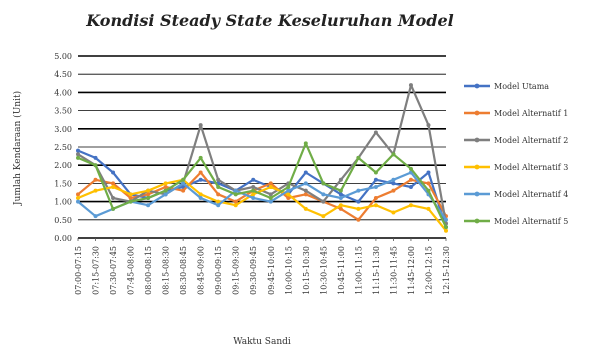  I want to click on y-tick-label: 3.50, so click(63, 111).